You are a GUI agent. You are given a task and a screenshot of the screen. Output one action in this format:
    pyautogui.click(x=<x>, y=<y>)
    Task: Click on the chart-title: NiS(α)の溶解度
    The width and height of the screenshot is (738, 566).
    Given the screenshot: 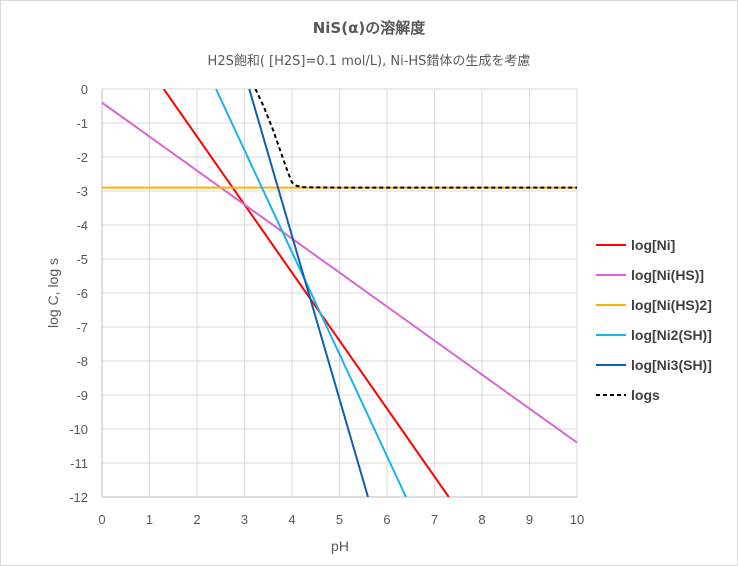 What is the action you would take?
    pyautogui.click(x=370, y=28)
    